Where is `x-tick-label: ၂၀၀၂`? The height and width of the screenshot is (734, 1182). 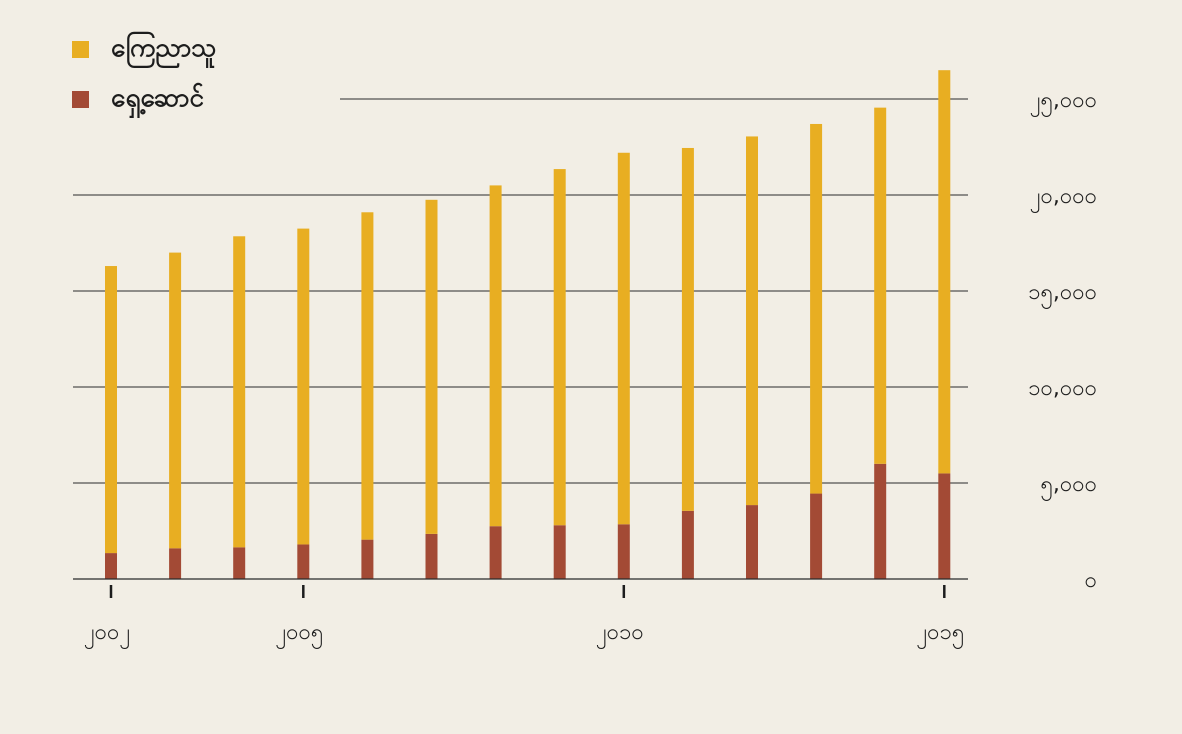
x-tick-label: ၂၀၀၂ is located at coordinates (107, 634).